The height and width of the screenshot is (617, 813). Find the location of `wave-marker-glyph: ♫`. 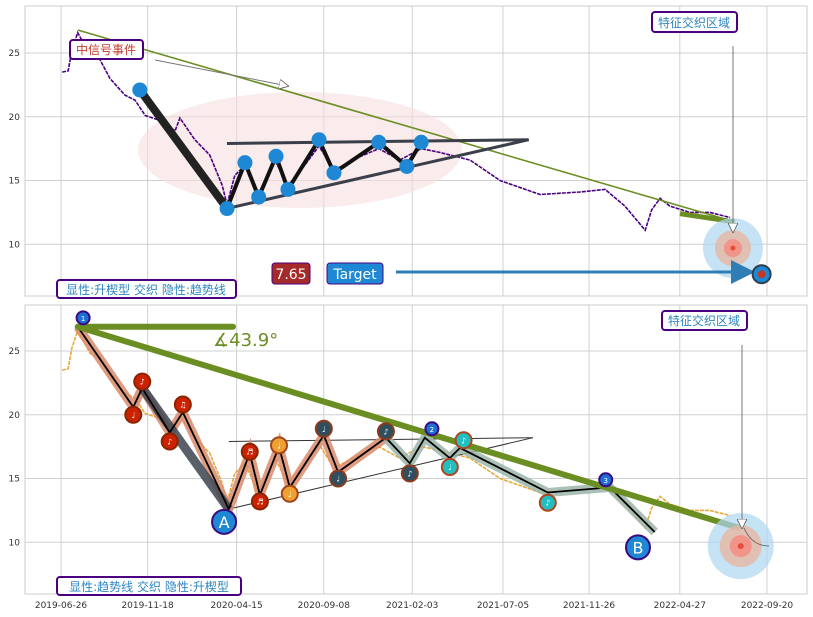

wave-marker-glyph: ♫ is located at coordinates (182, 405).